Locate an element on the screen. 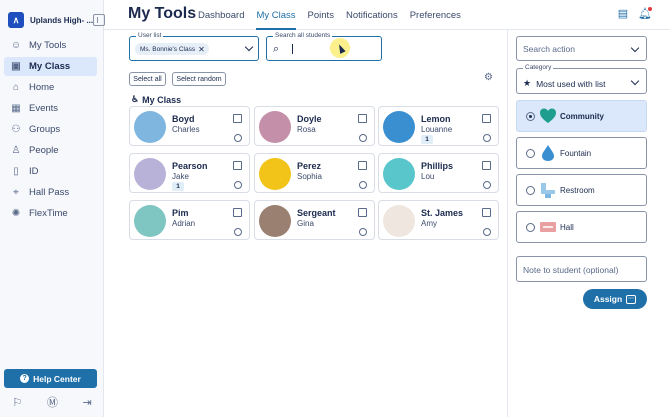  panel-divider is located at coordinates (507, 223).